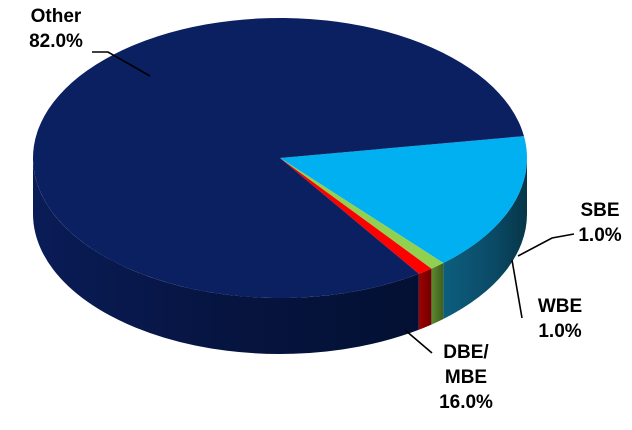 The height and width of the screenshot is (430, 632). I want to click on data-label-other: Other 82.0%, so click(56, 29).